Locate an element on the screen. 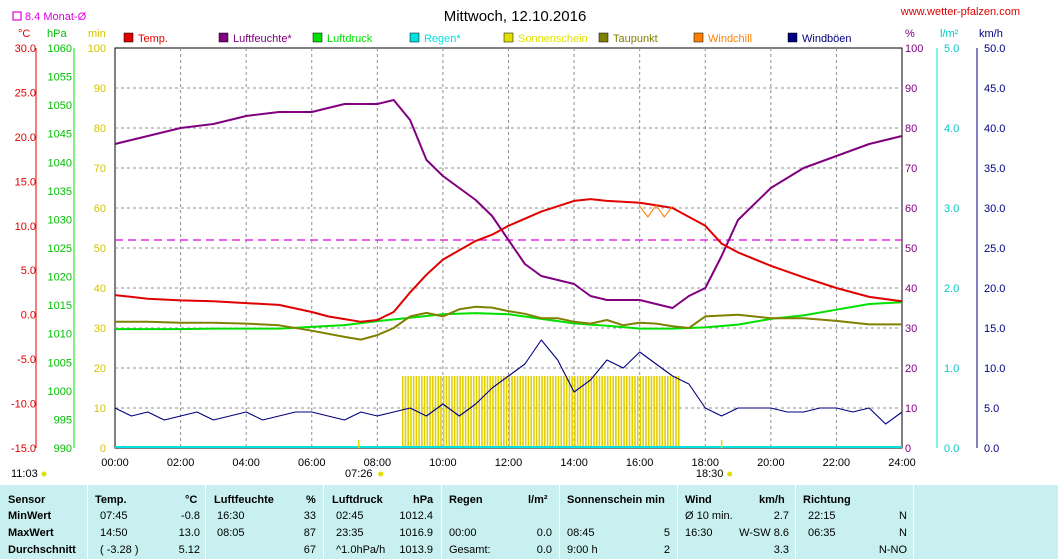 This screenshot has height=559, width=1058. wind-tick-label: 30.0 is located at coordinates (994, 209).